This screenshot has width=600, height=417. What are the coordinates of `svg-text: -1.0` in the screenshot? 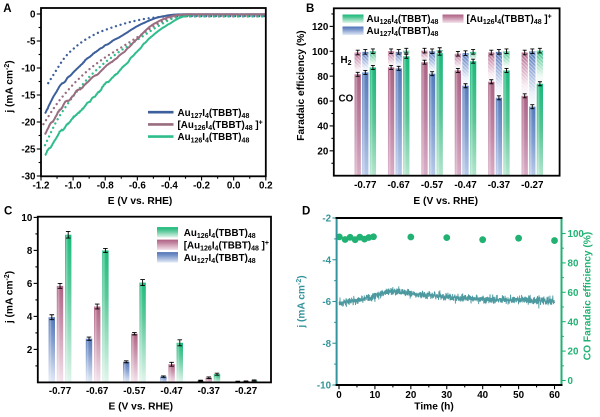 It's located at (73, 185).